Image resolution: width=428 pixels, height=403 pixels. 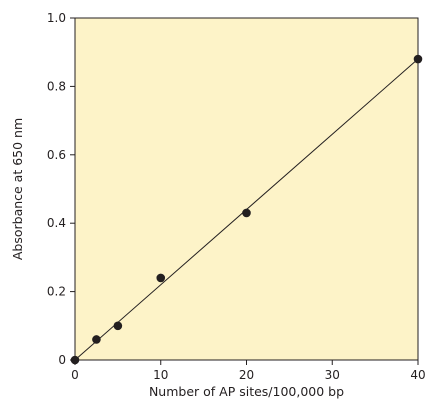 I want to click on y-tick-label: 0.6, so click(x=56, y=155).